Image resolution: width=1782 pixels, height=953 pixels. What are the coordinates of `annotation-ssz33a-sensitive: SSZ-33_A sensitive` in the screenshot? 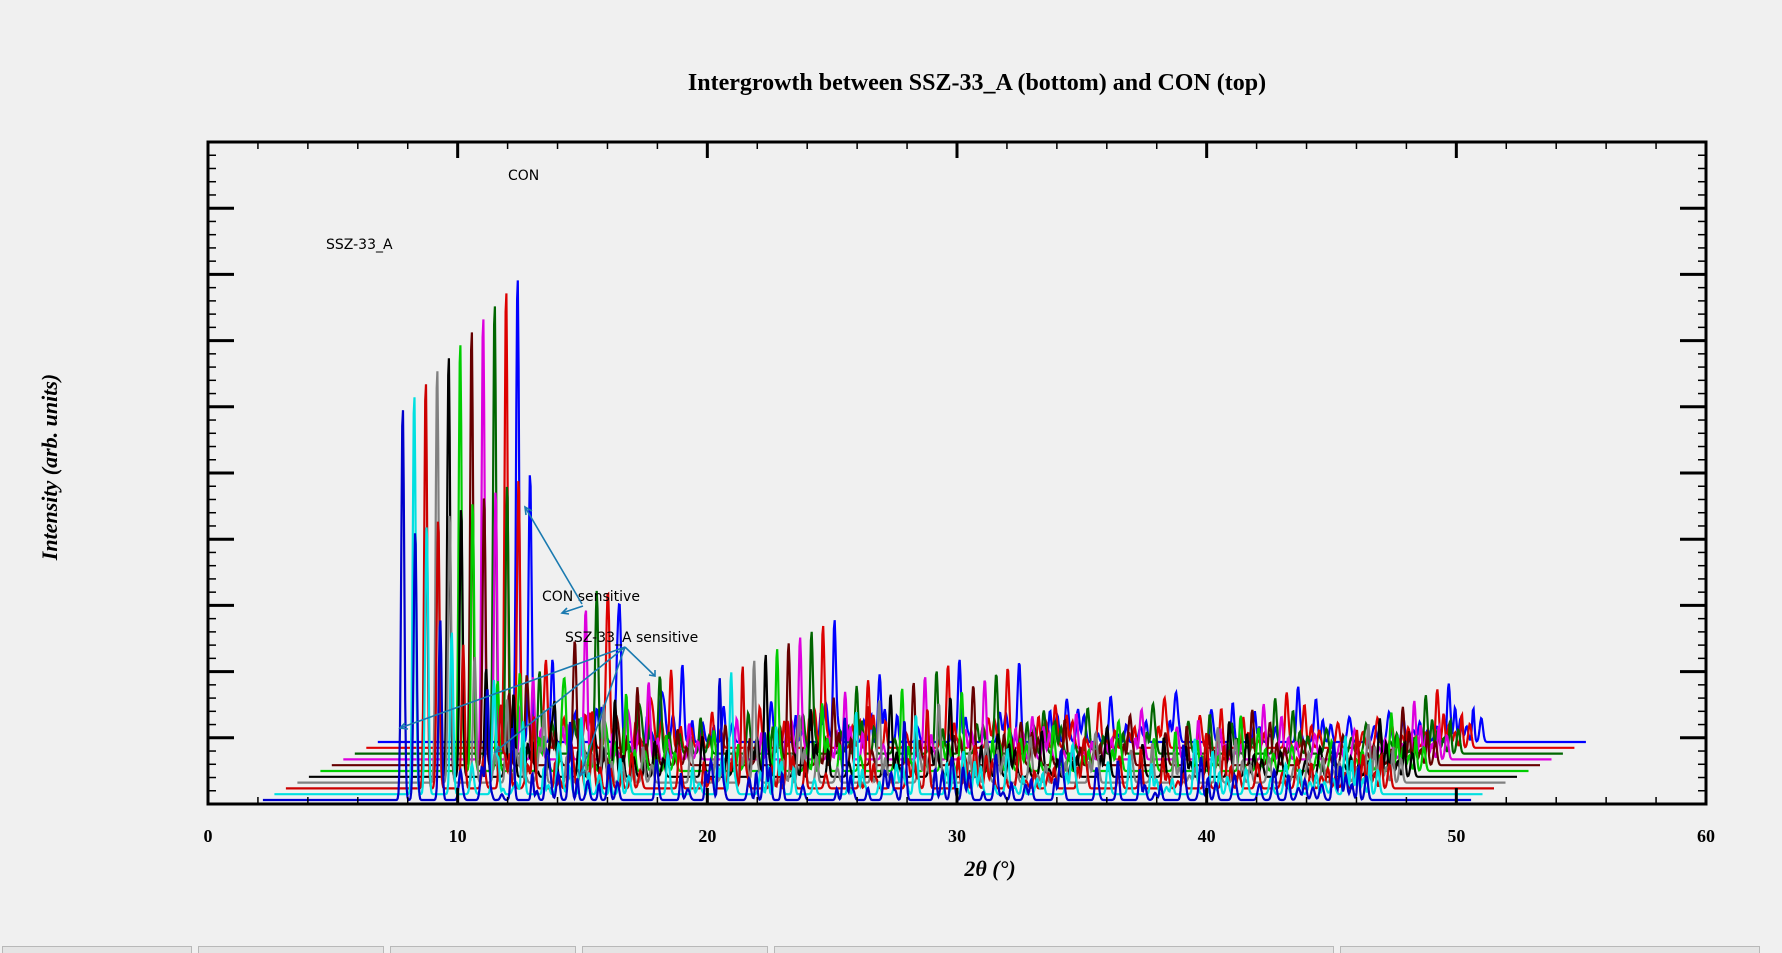 It's located at (631, 638).